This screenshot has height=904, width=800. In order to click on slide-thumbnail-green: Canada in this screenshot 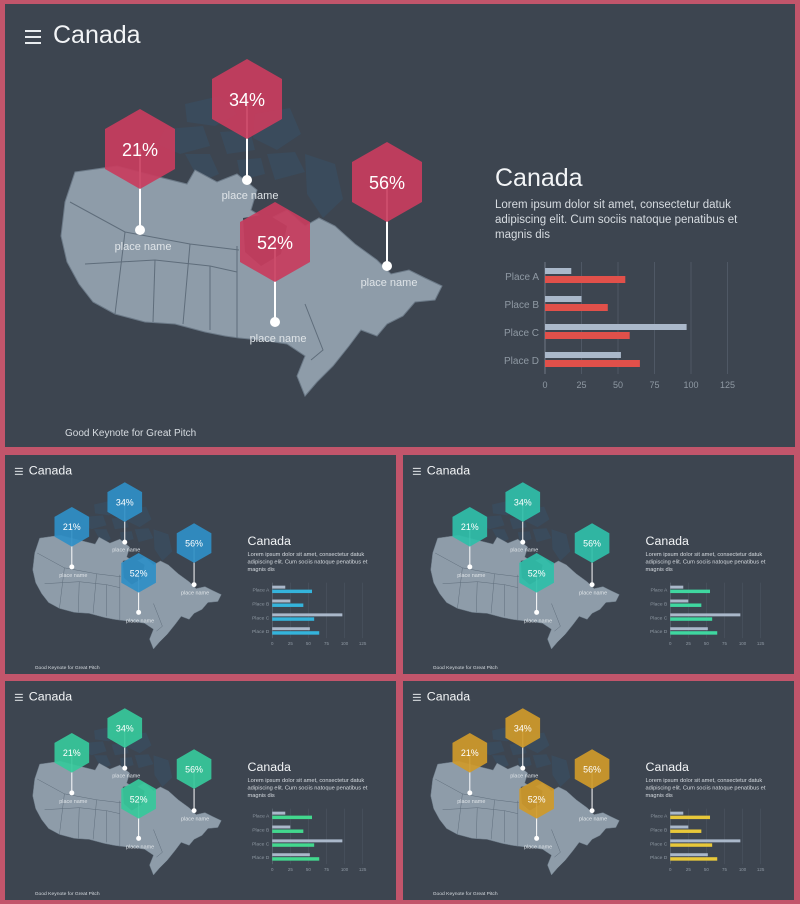, I will do `click(200, 790)`.